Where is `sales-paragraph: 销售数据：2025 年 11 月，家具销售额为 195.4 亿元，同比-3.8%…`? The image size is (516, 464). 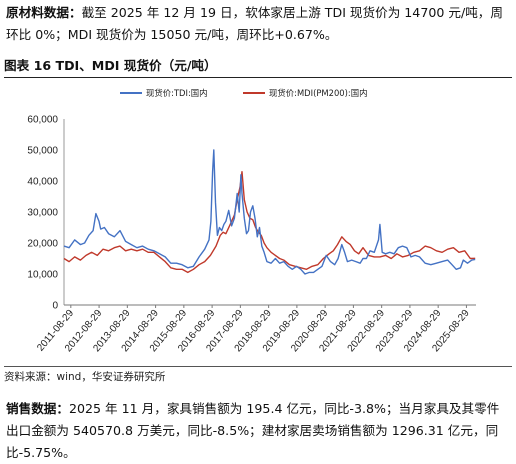 sales-paragraph: 销售数据：2025 年 11 月，家具销售额为 195.4 亿元，同比-3.8%… is located at coordinates (258, 431).